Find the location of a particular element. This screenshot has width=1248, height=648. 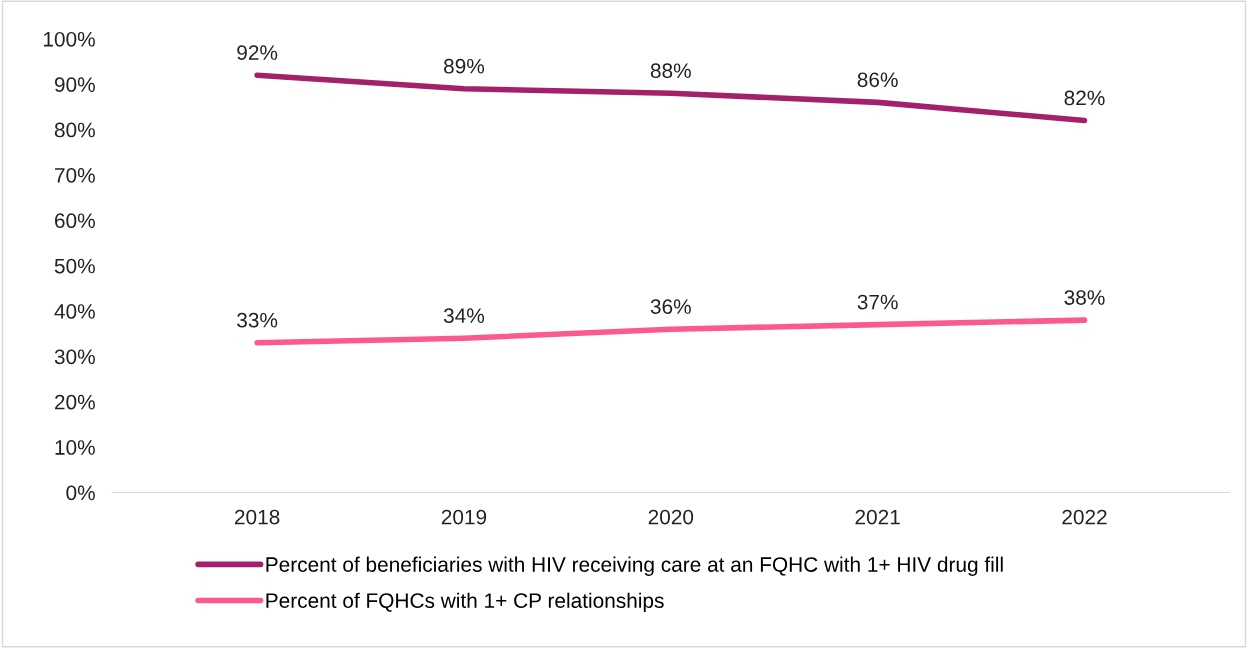

data-label: 33% is located at coordinates (257, 320).